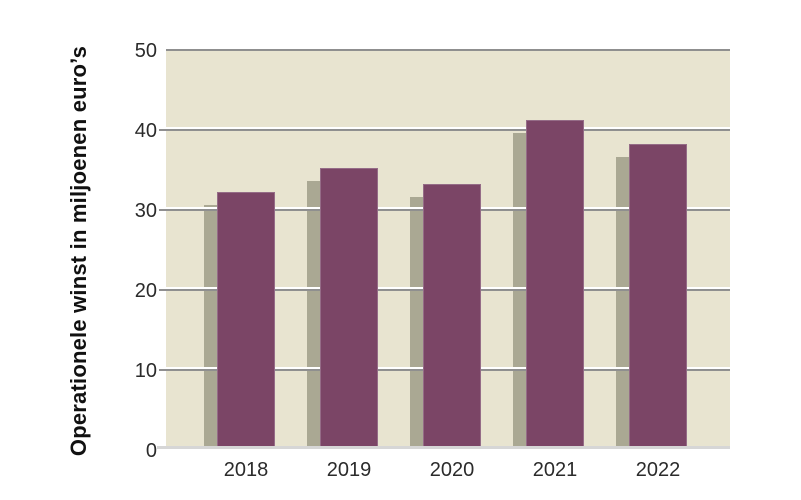  What do you see at coordinates (78, 251) in the screenshot?
I see `y-axis-title: Operationele winst in miljoenen euro’s` at bounding box center [78, 251].